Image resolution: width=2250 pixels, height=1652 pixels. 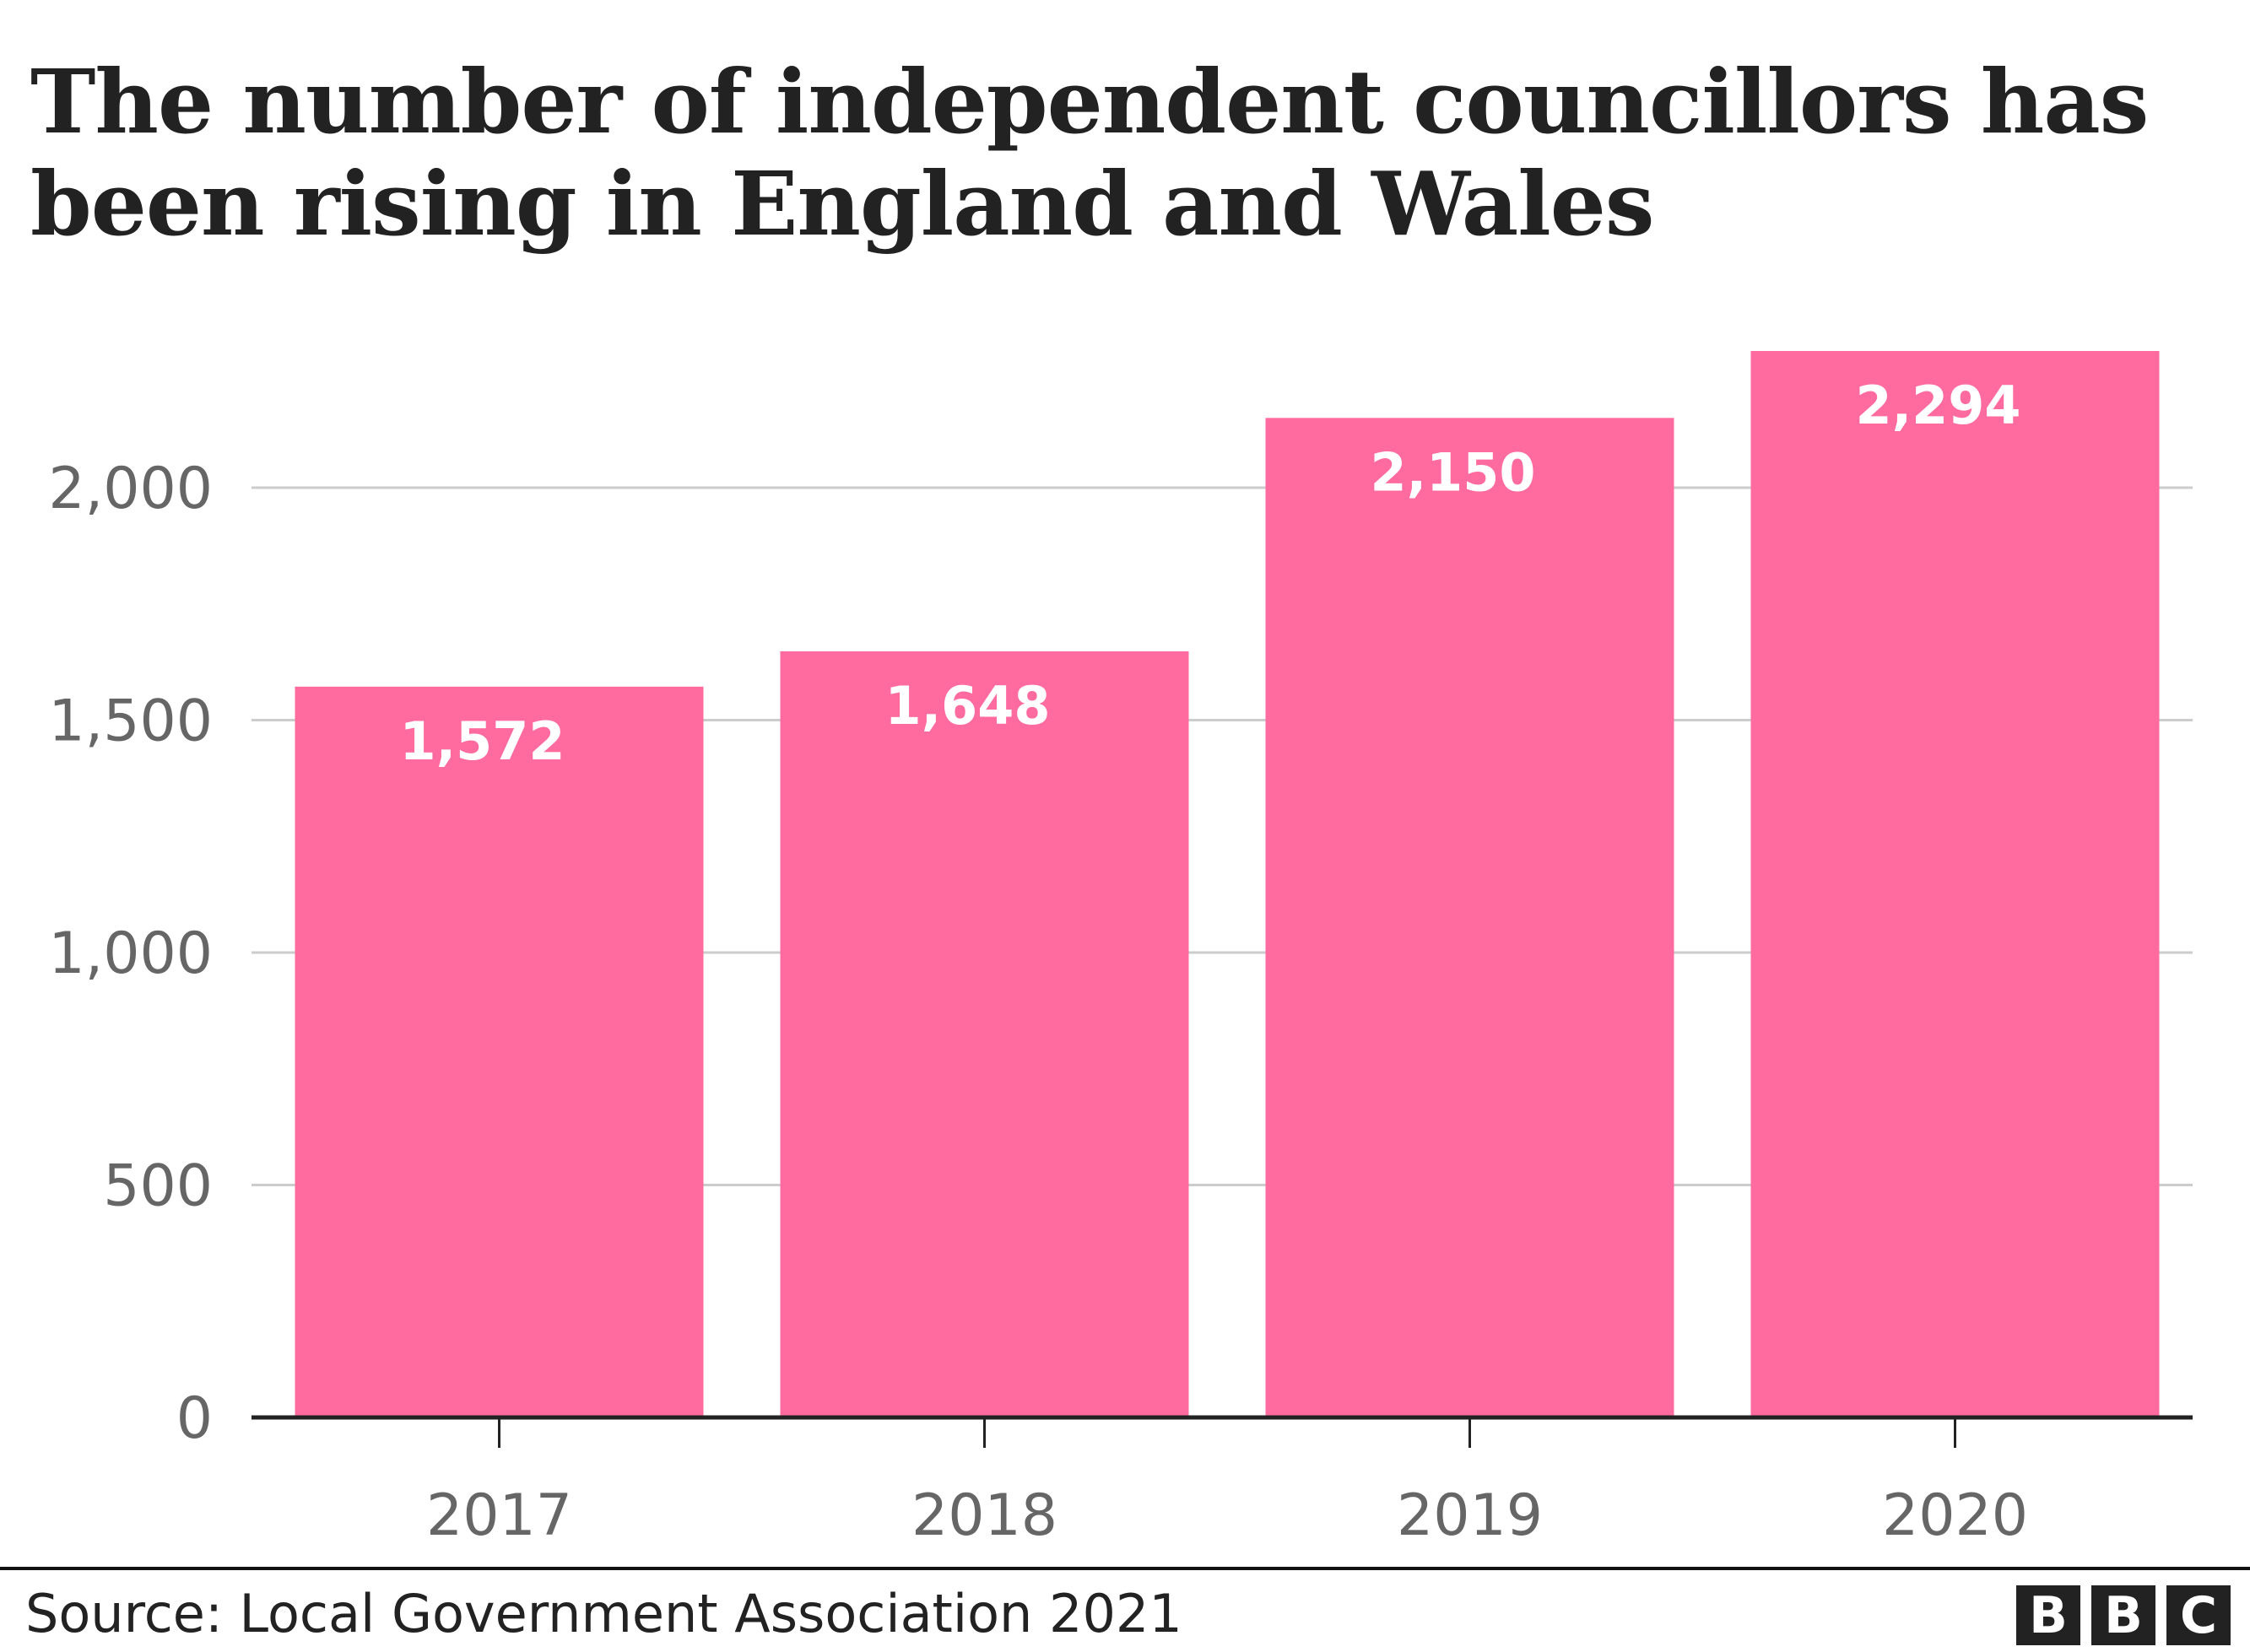 What do you see at coordinates (158, 1186) in the screenshot?
I see `y-tick-label: 500` at bounding box center [158, 1186].